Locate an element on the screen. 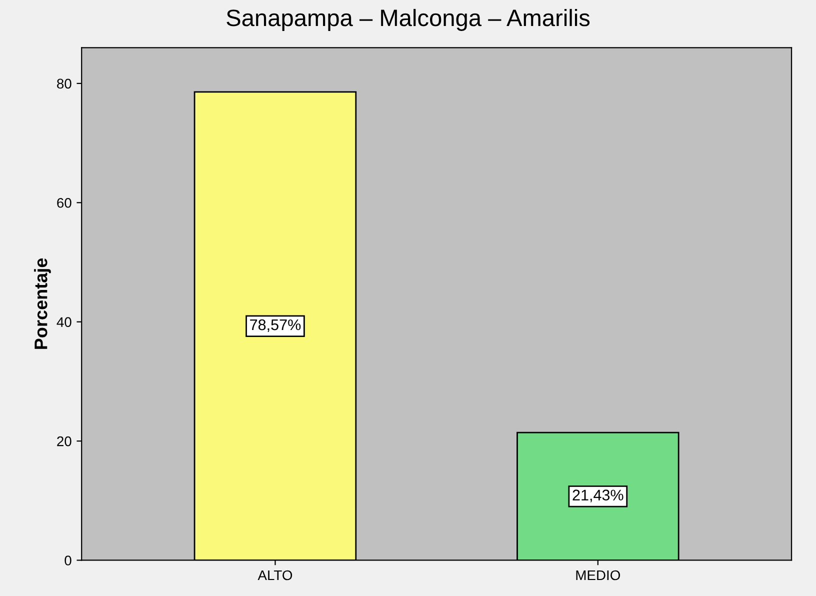 This screenshot has width=816, height=596. y-tick-label: 60 is located at coordinates (64, 203).